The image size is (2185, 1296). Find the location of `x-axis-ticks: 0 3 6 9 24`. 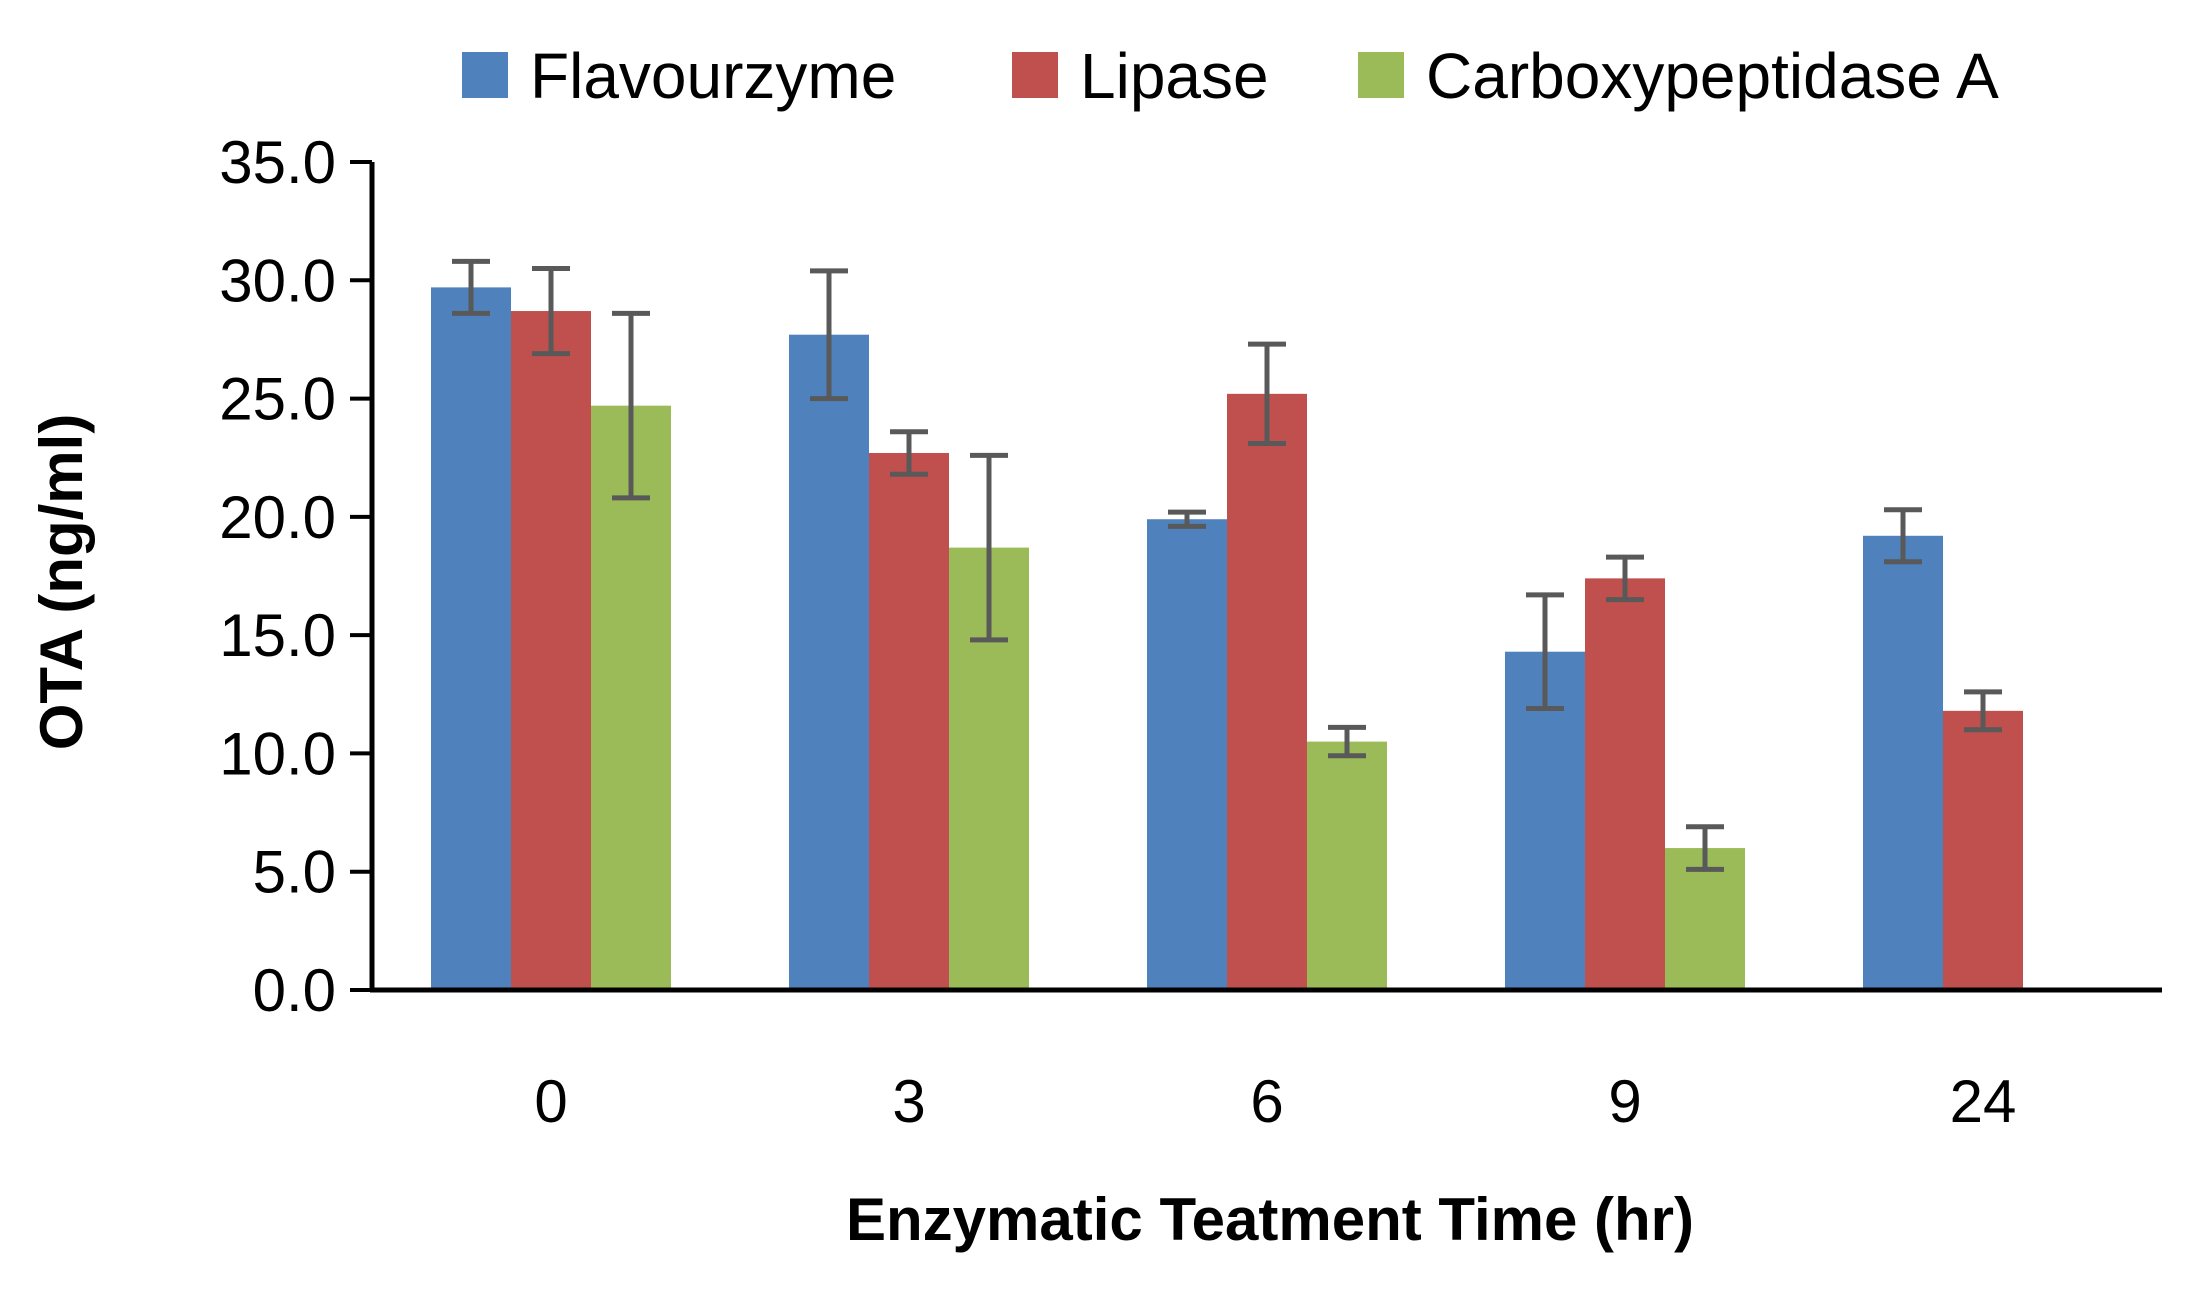

x-axis-ticks: 0 3 6 9 24 is located at coordinates (1275, 1101).